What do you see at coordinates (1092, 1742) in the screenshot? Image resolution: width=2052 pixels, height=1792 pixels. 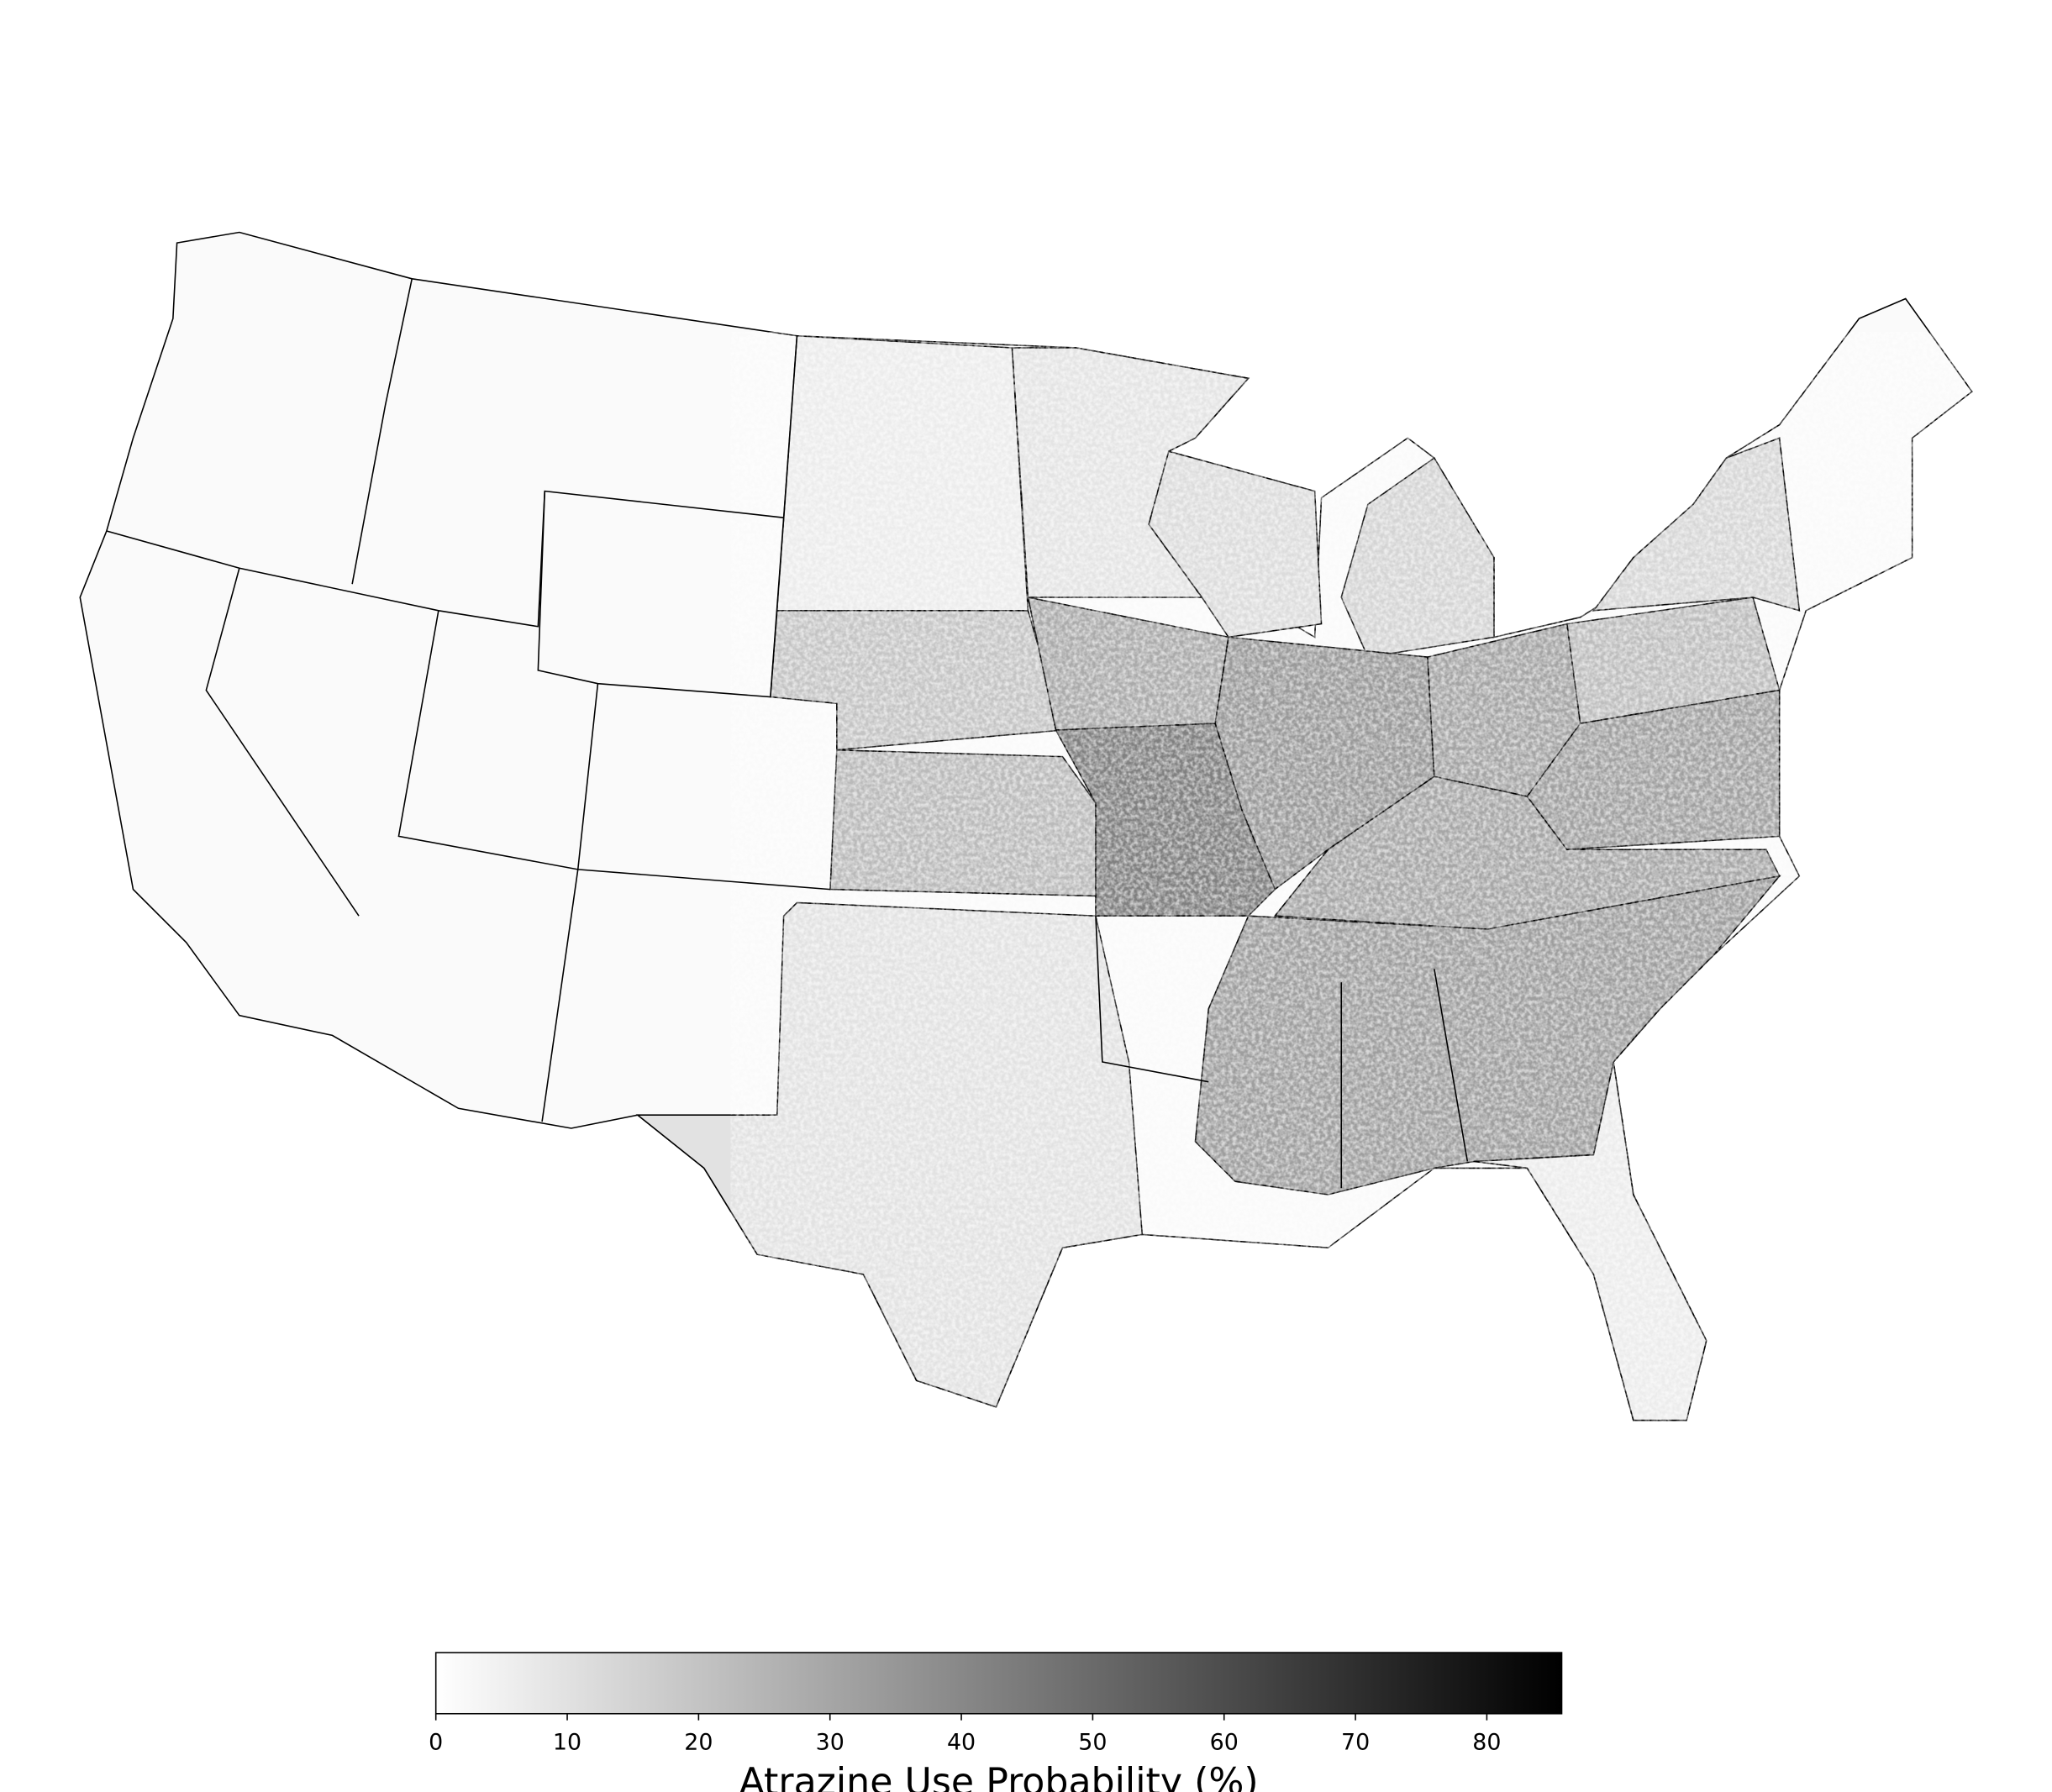 I see `colorbar-tick-label: 50` at bounding box center [1092, 1742].